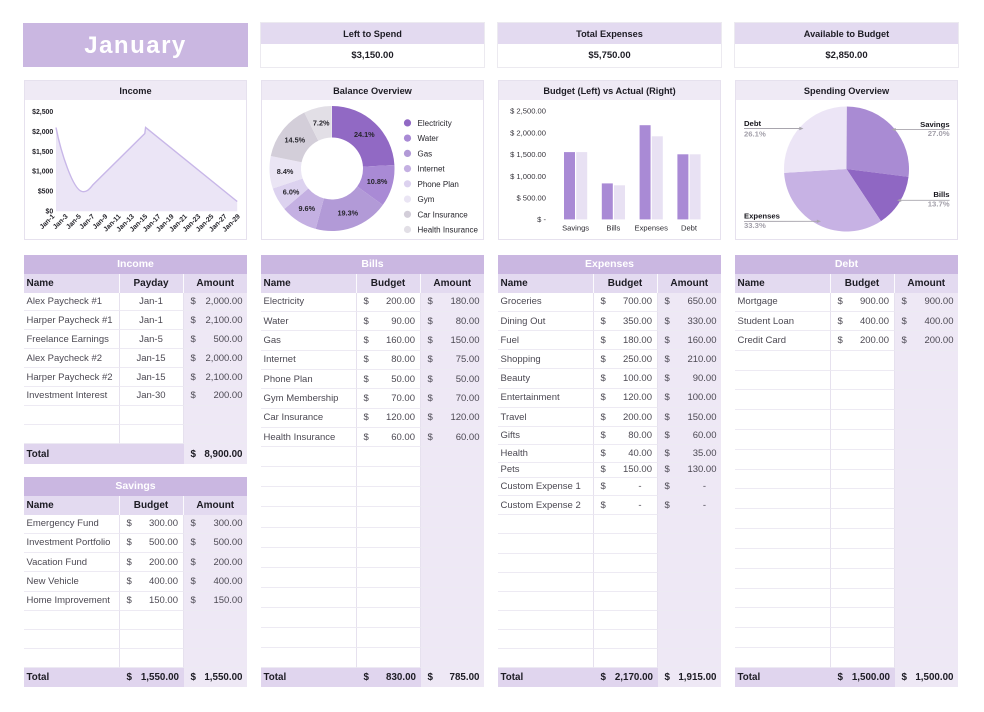 The width and height of the screenshot is (984, 712). I want to click on svg-text: Gym, so click(426, 199).